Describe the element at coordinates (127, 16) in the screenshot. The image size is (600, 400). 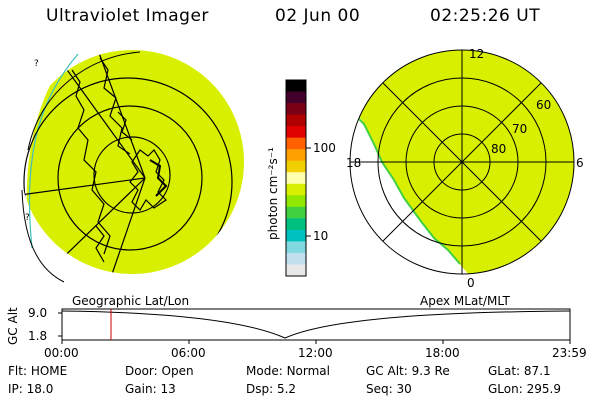
I see `app-title: Ultraviolet Imager` at that location.